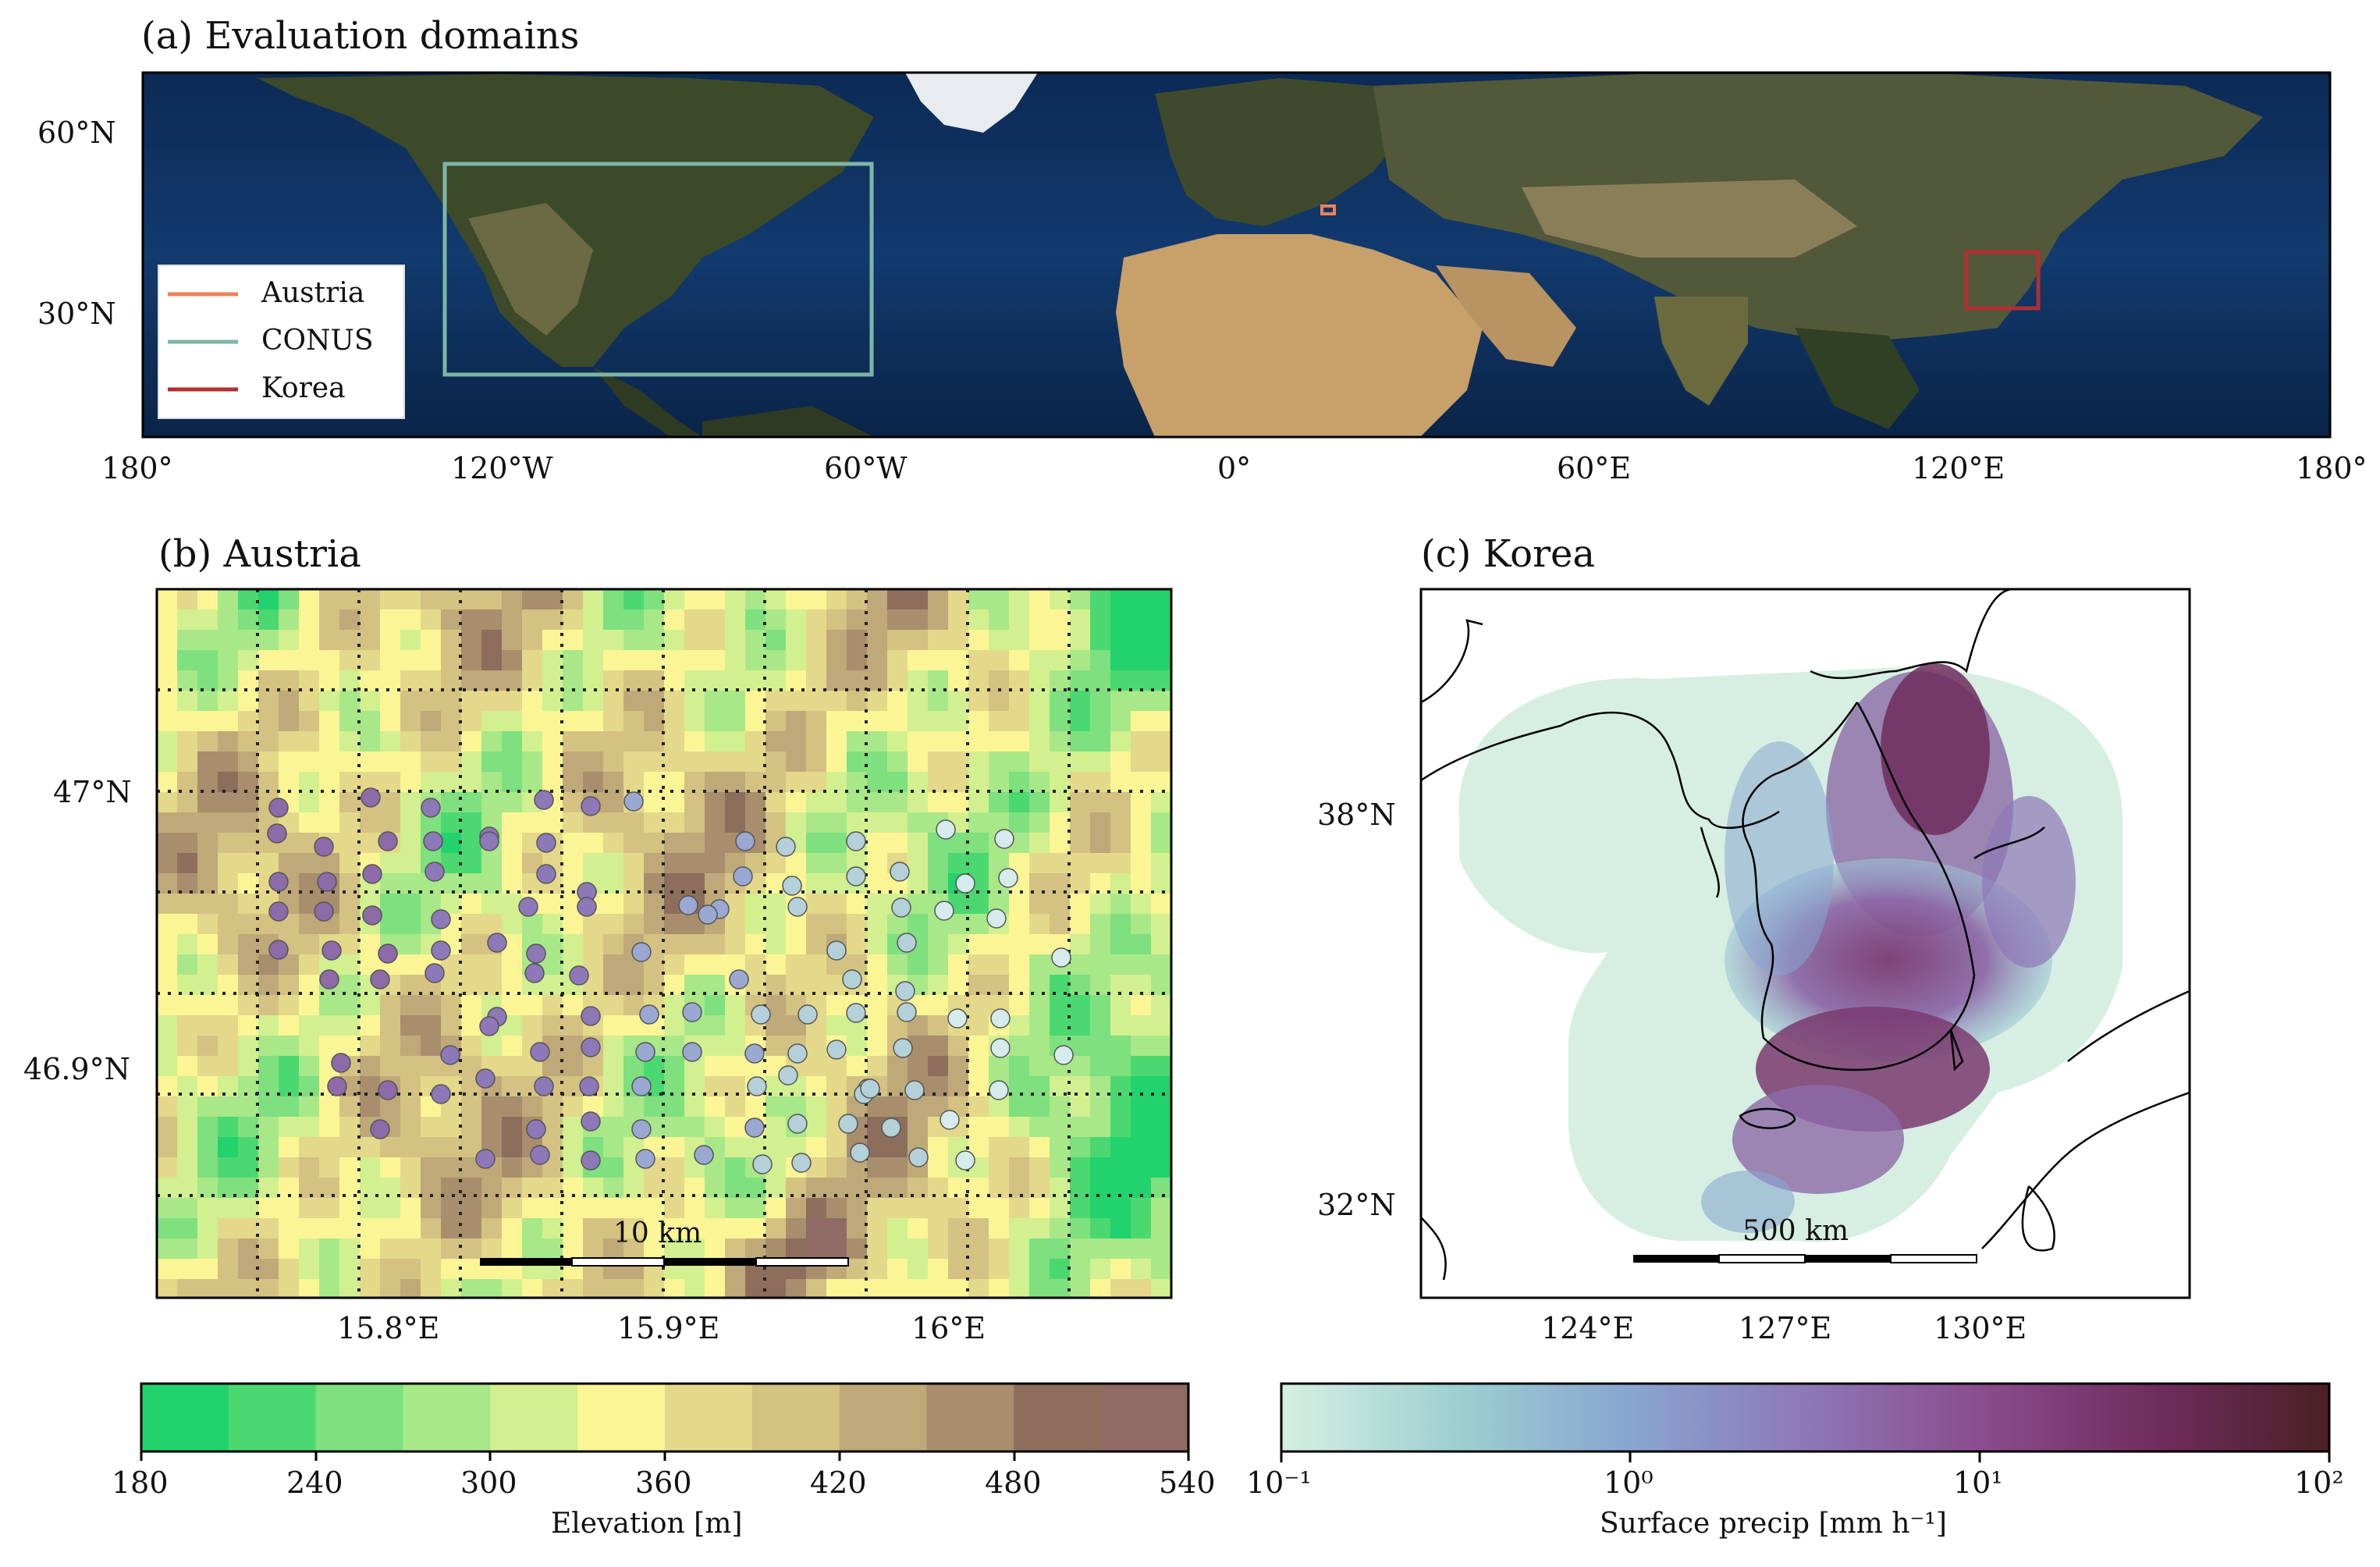  What do you see at coordinates (1748, 1202) in the screenshot?
I see `precip-area` at bounding box center [1748, 1202].